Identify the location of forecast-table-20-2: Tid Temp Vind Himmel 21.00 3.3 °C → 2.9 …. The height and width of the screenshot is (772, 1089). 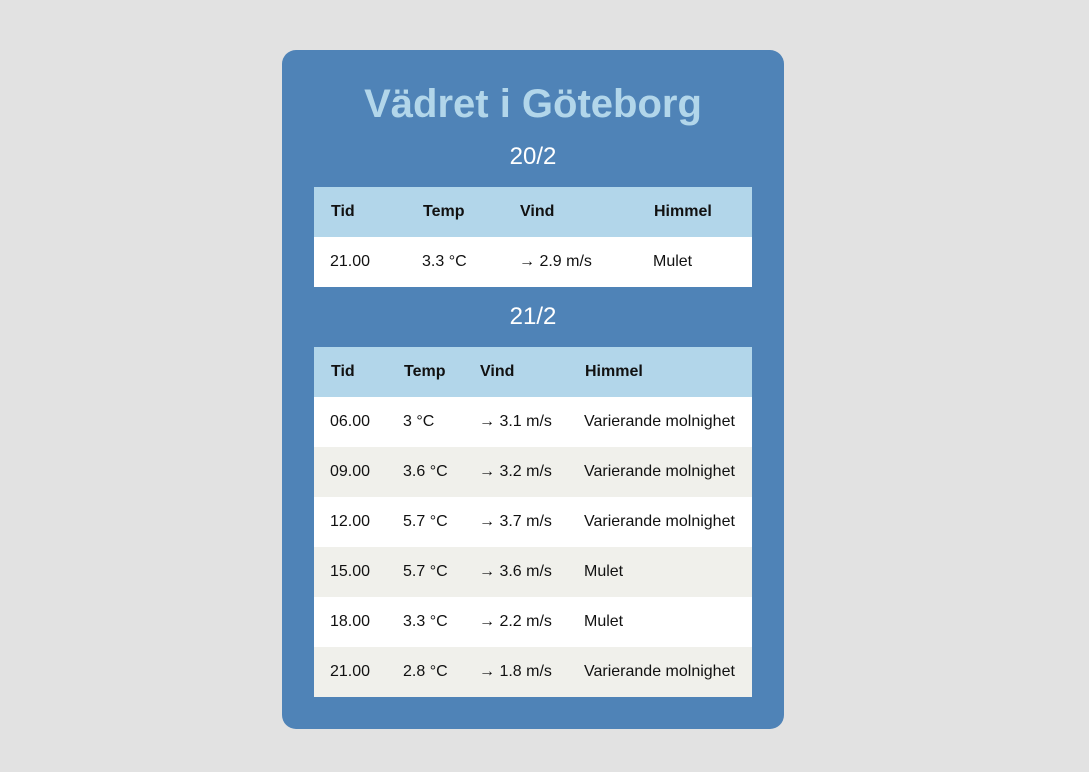
(533, 237).